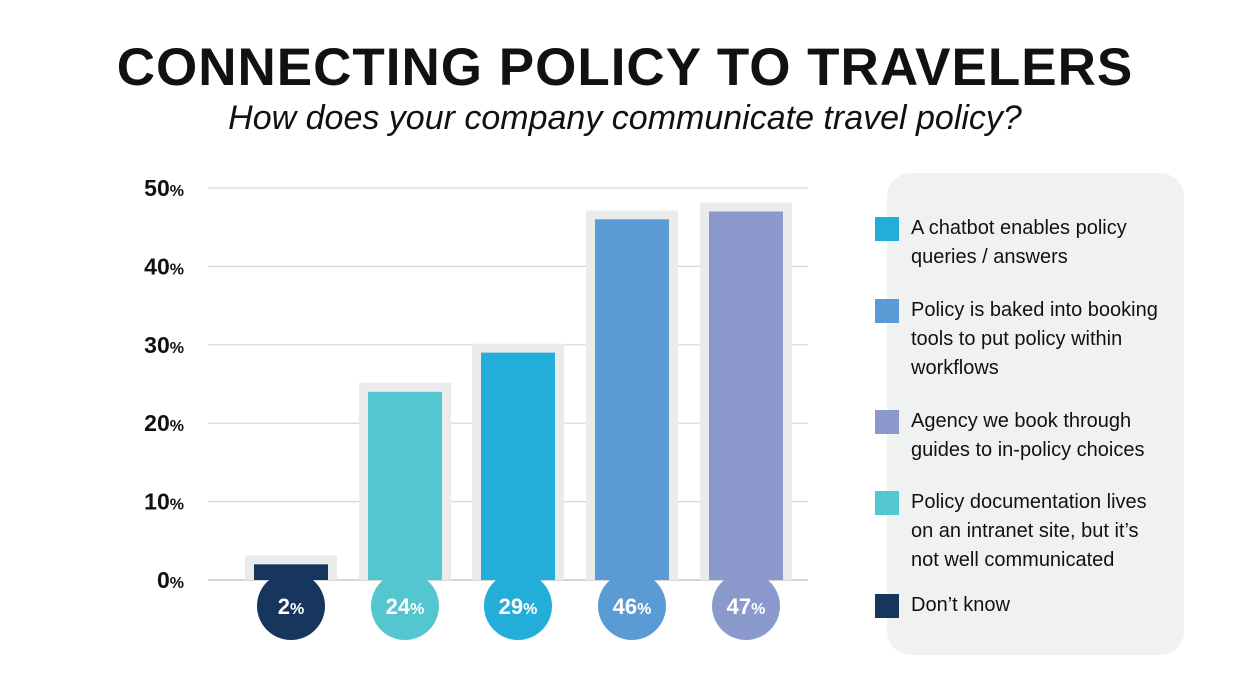 Image resolution: width=1250 pixels, height=696 pixels. What do you see at coordinates (164, 345) in the screenshot?
I see `y-tick-label: 30%` at bounding box center [164, 345].